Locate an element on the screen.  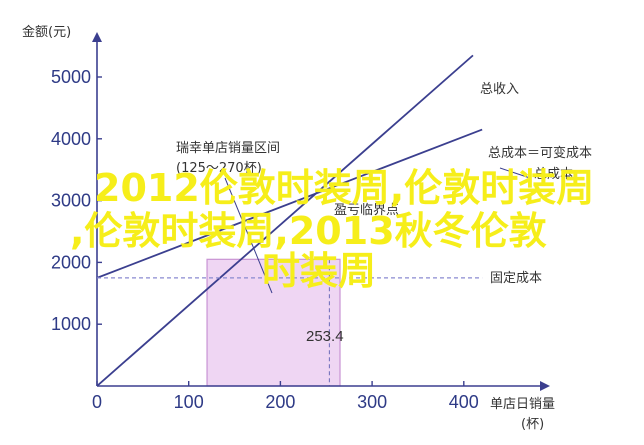
region-leader-line is located at coordinates (248, 235).